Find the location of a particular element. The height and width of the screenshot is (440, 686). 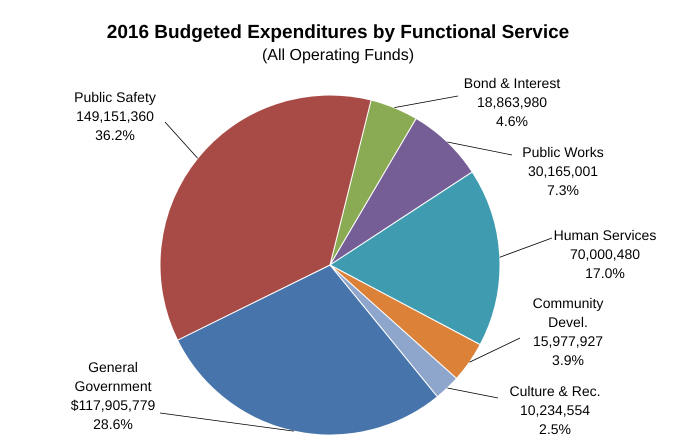

slice-label: General Government is located at coordinates (113, 376).